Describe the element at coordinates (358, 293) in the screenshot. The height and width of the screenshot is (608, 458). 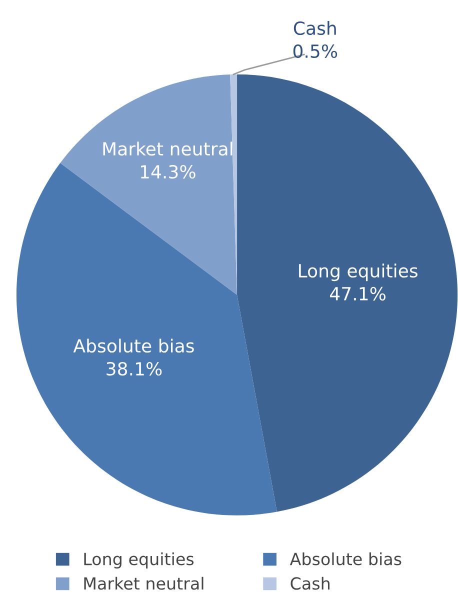
I see `data-label: 47.1%` at that location.